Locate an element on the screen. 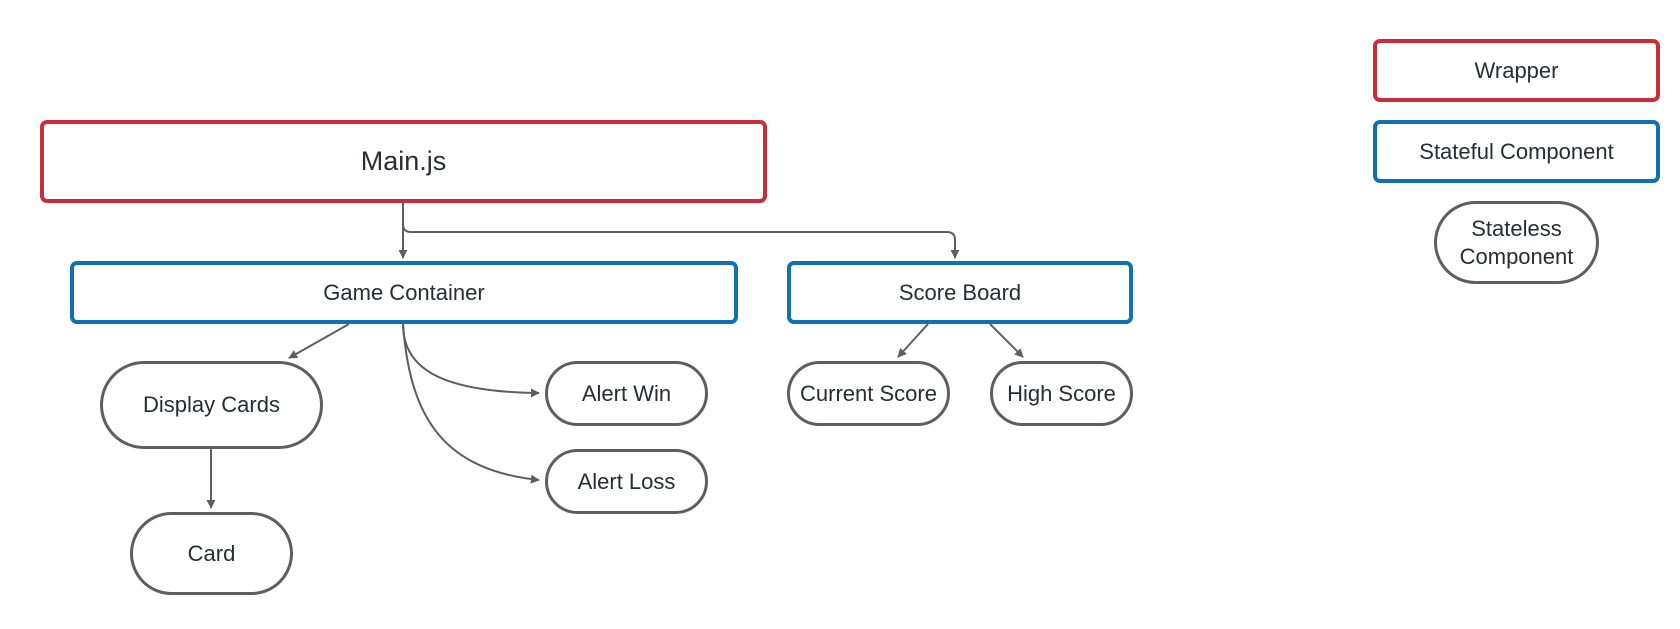 This screenshot has width=1680, height=629. node-alert-loss: Alert Loss is located at coordinates (626, 481).